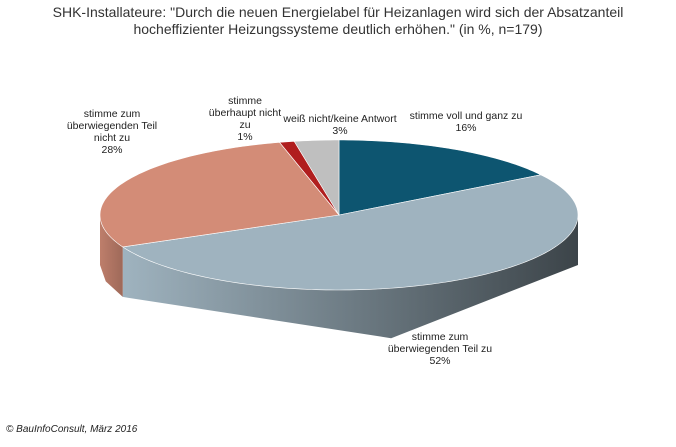 The height and width of the screenshot is (447, 676). I want to click on label-name: stimme voll und ganz zu, so click(466, 116).